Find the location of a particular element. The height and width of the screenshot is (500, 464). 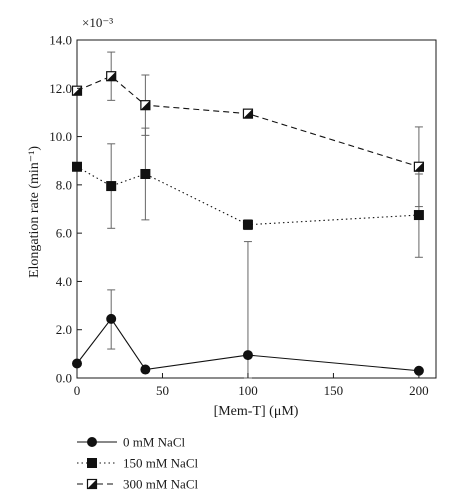

legend-label: 0 mM NaCl is located at coordinates (154, 442).